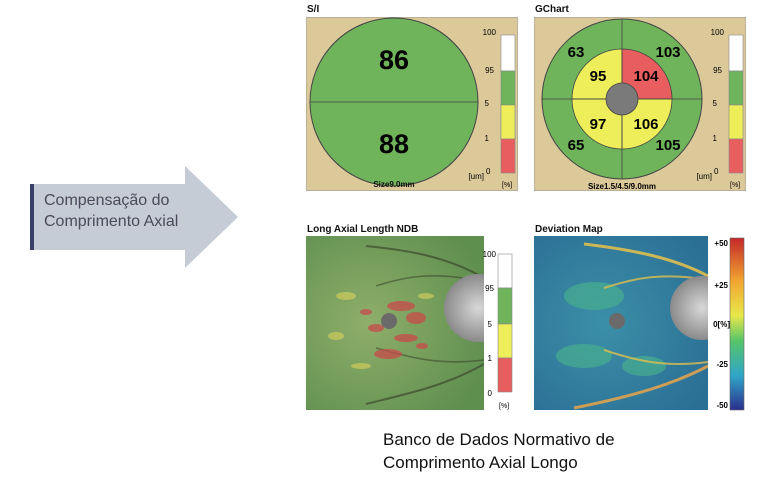 The width and height of the screenshot is (768, 492). I want to click on si-scale-white, so click(508, 53).